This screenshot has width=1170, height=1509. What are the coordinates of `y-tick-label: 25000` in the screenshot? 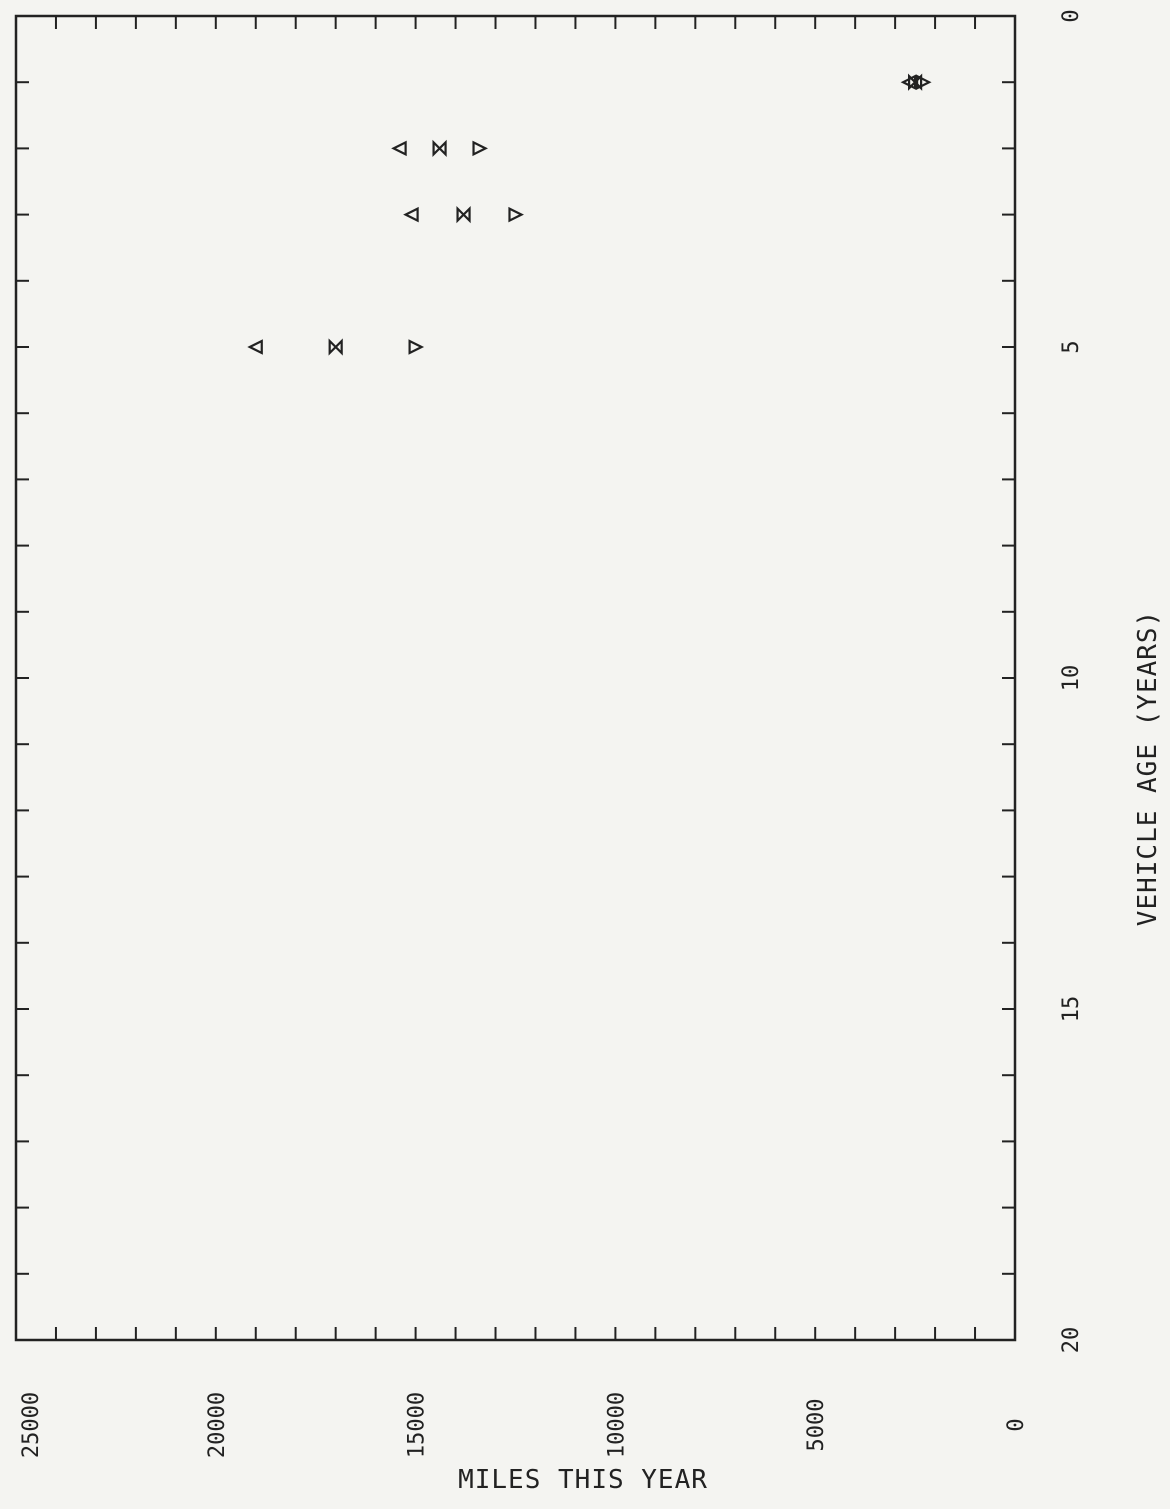 It's located at (31, 1425).